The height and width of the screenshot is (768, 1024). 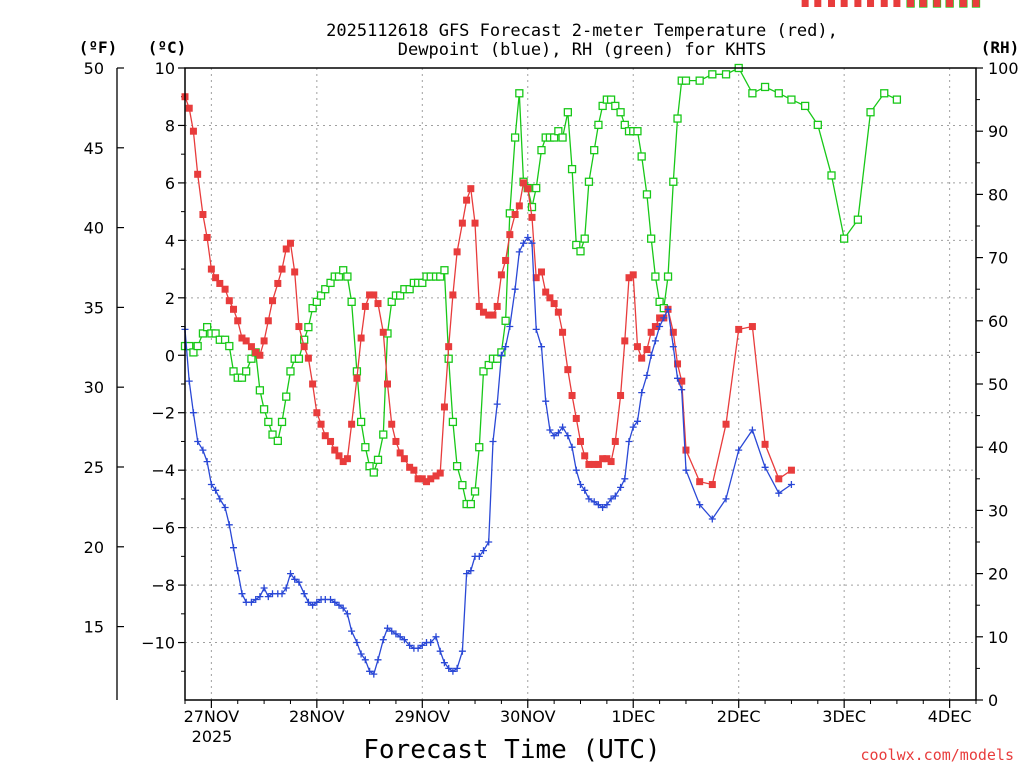 What do you see at coordinates (998, 510) in the screenshot?
I see `rh-tick-label: 30` at bounding box center [998, 510].